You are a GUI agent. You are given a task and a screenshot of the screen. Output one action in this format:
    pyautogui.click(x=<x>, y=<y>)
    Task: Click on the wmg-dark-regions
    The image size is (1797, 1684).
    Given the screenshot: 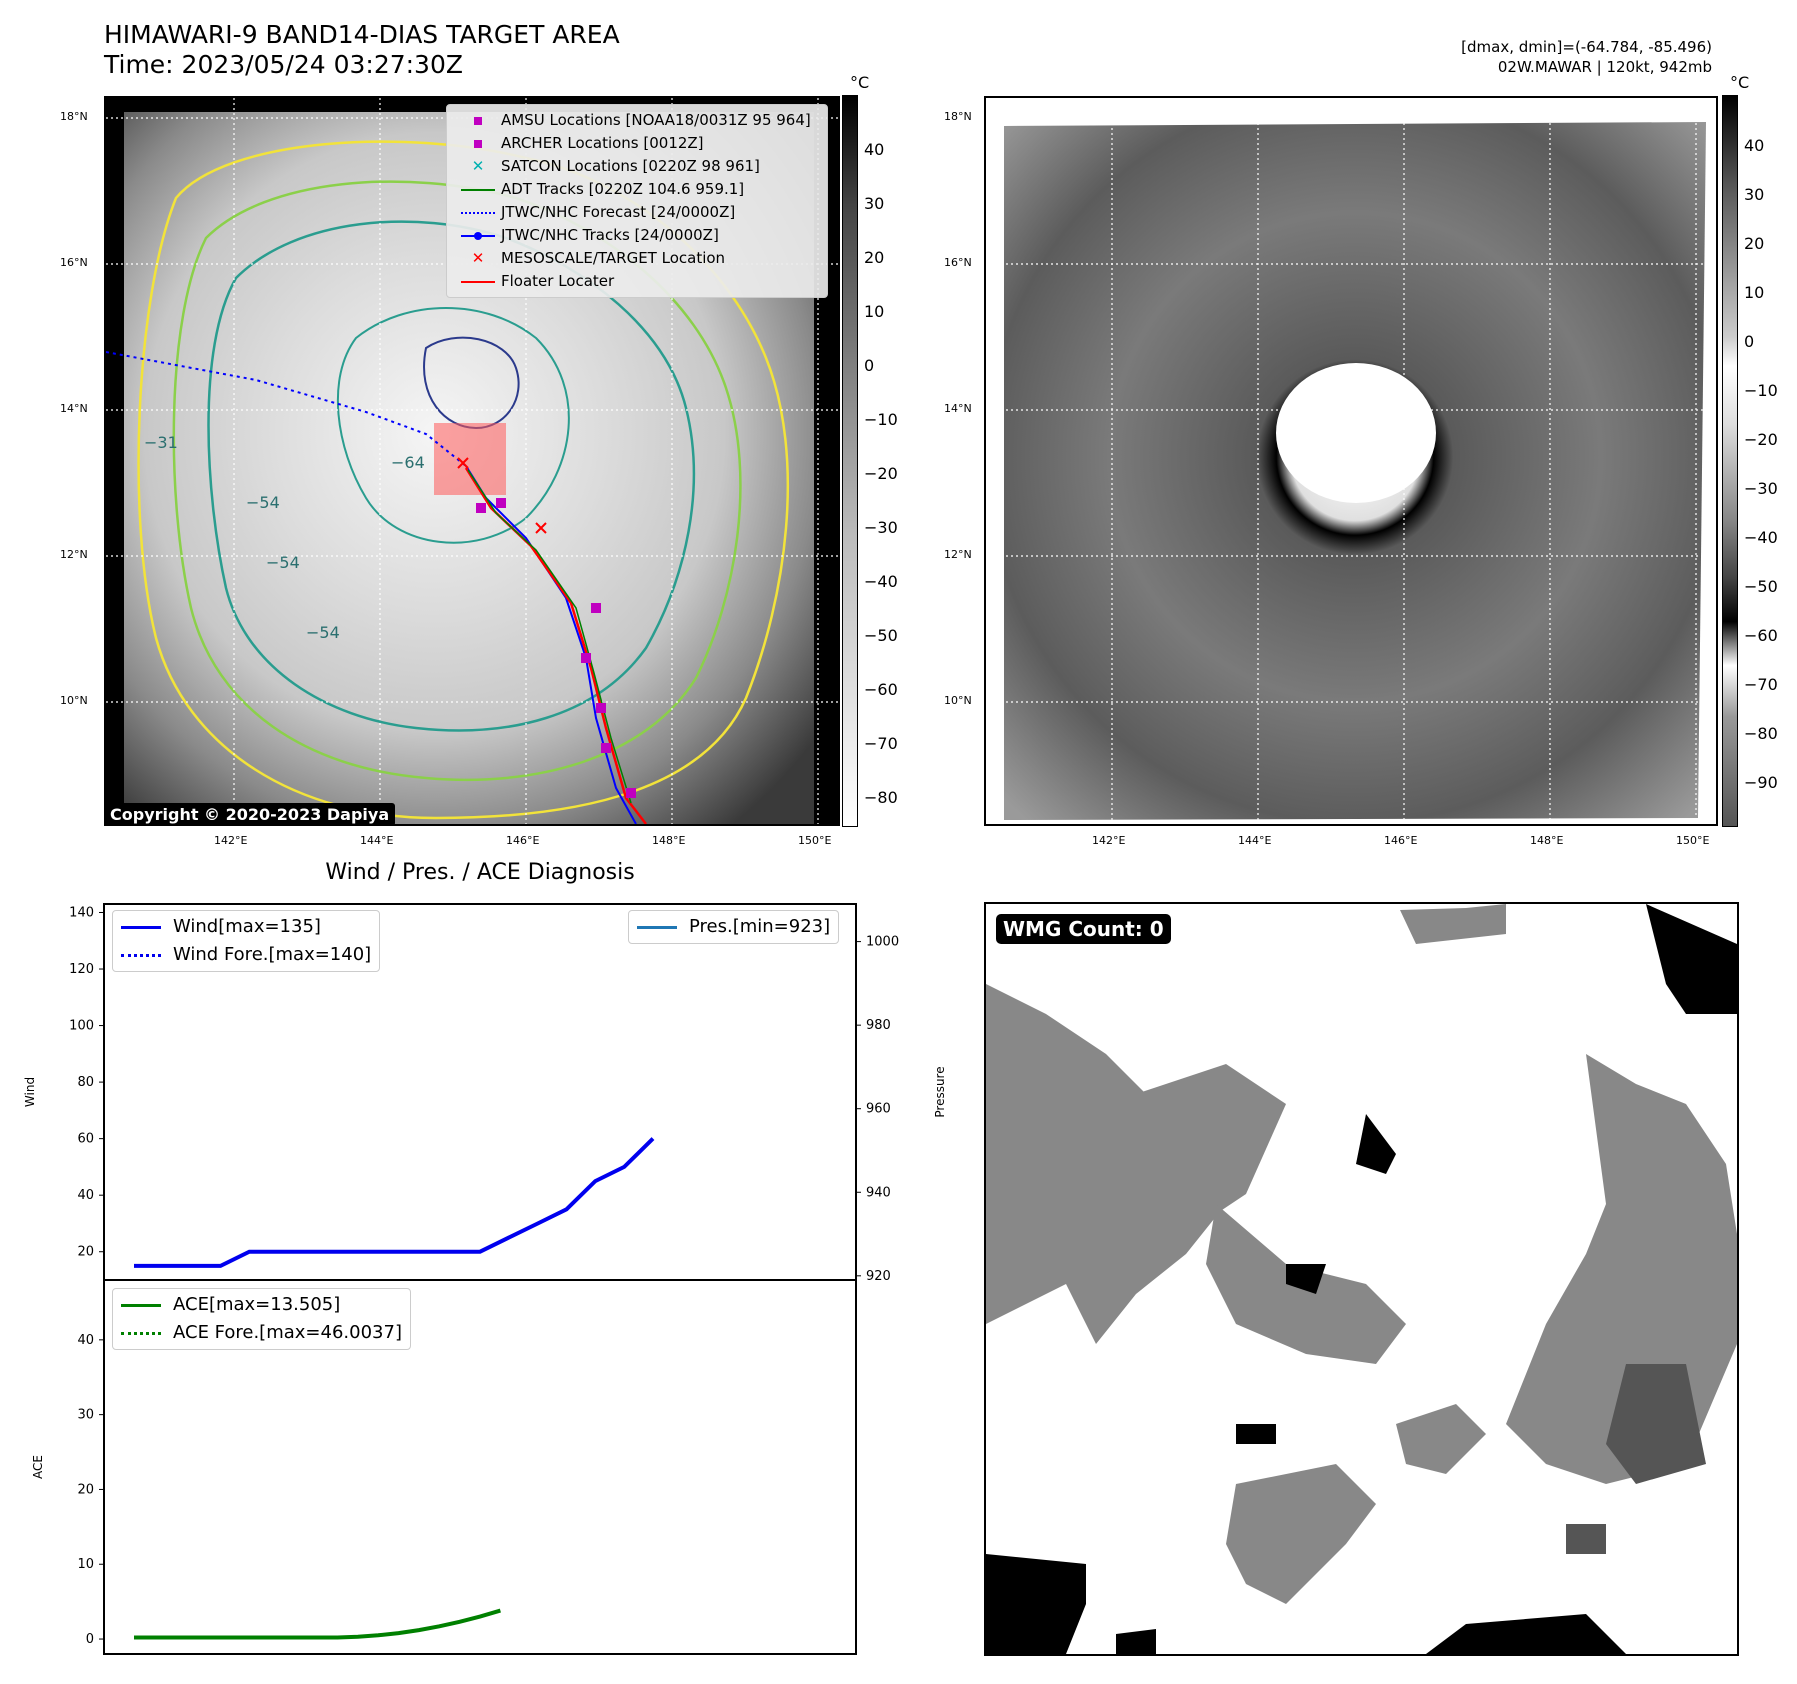 What is the action you would take?
    pyautogui.click(x=1636, y=1459)
    